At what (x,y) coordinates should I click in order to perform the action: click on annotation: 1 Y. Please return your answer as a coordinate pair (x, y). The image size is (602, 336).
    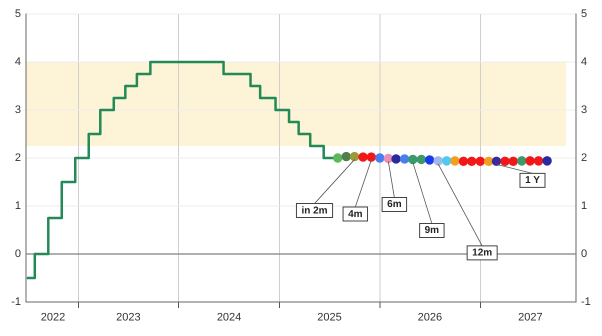
    Looking at the image, I should click on (532, 180).